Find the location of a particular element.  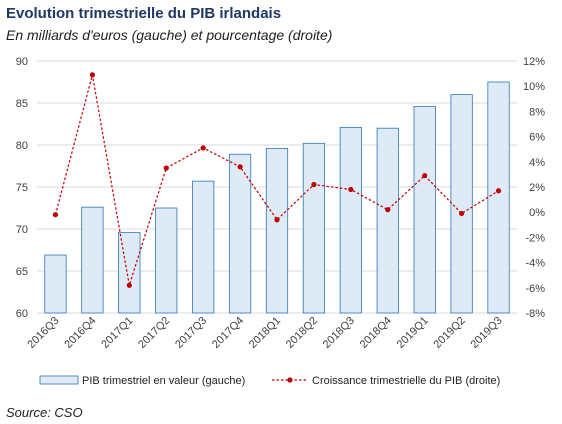

right-tick-label: 10% is located at coordinates (534, 87).